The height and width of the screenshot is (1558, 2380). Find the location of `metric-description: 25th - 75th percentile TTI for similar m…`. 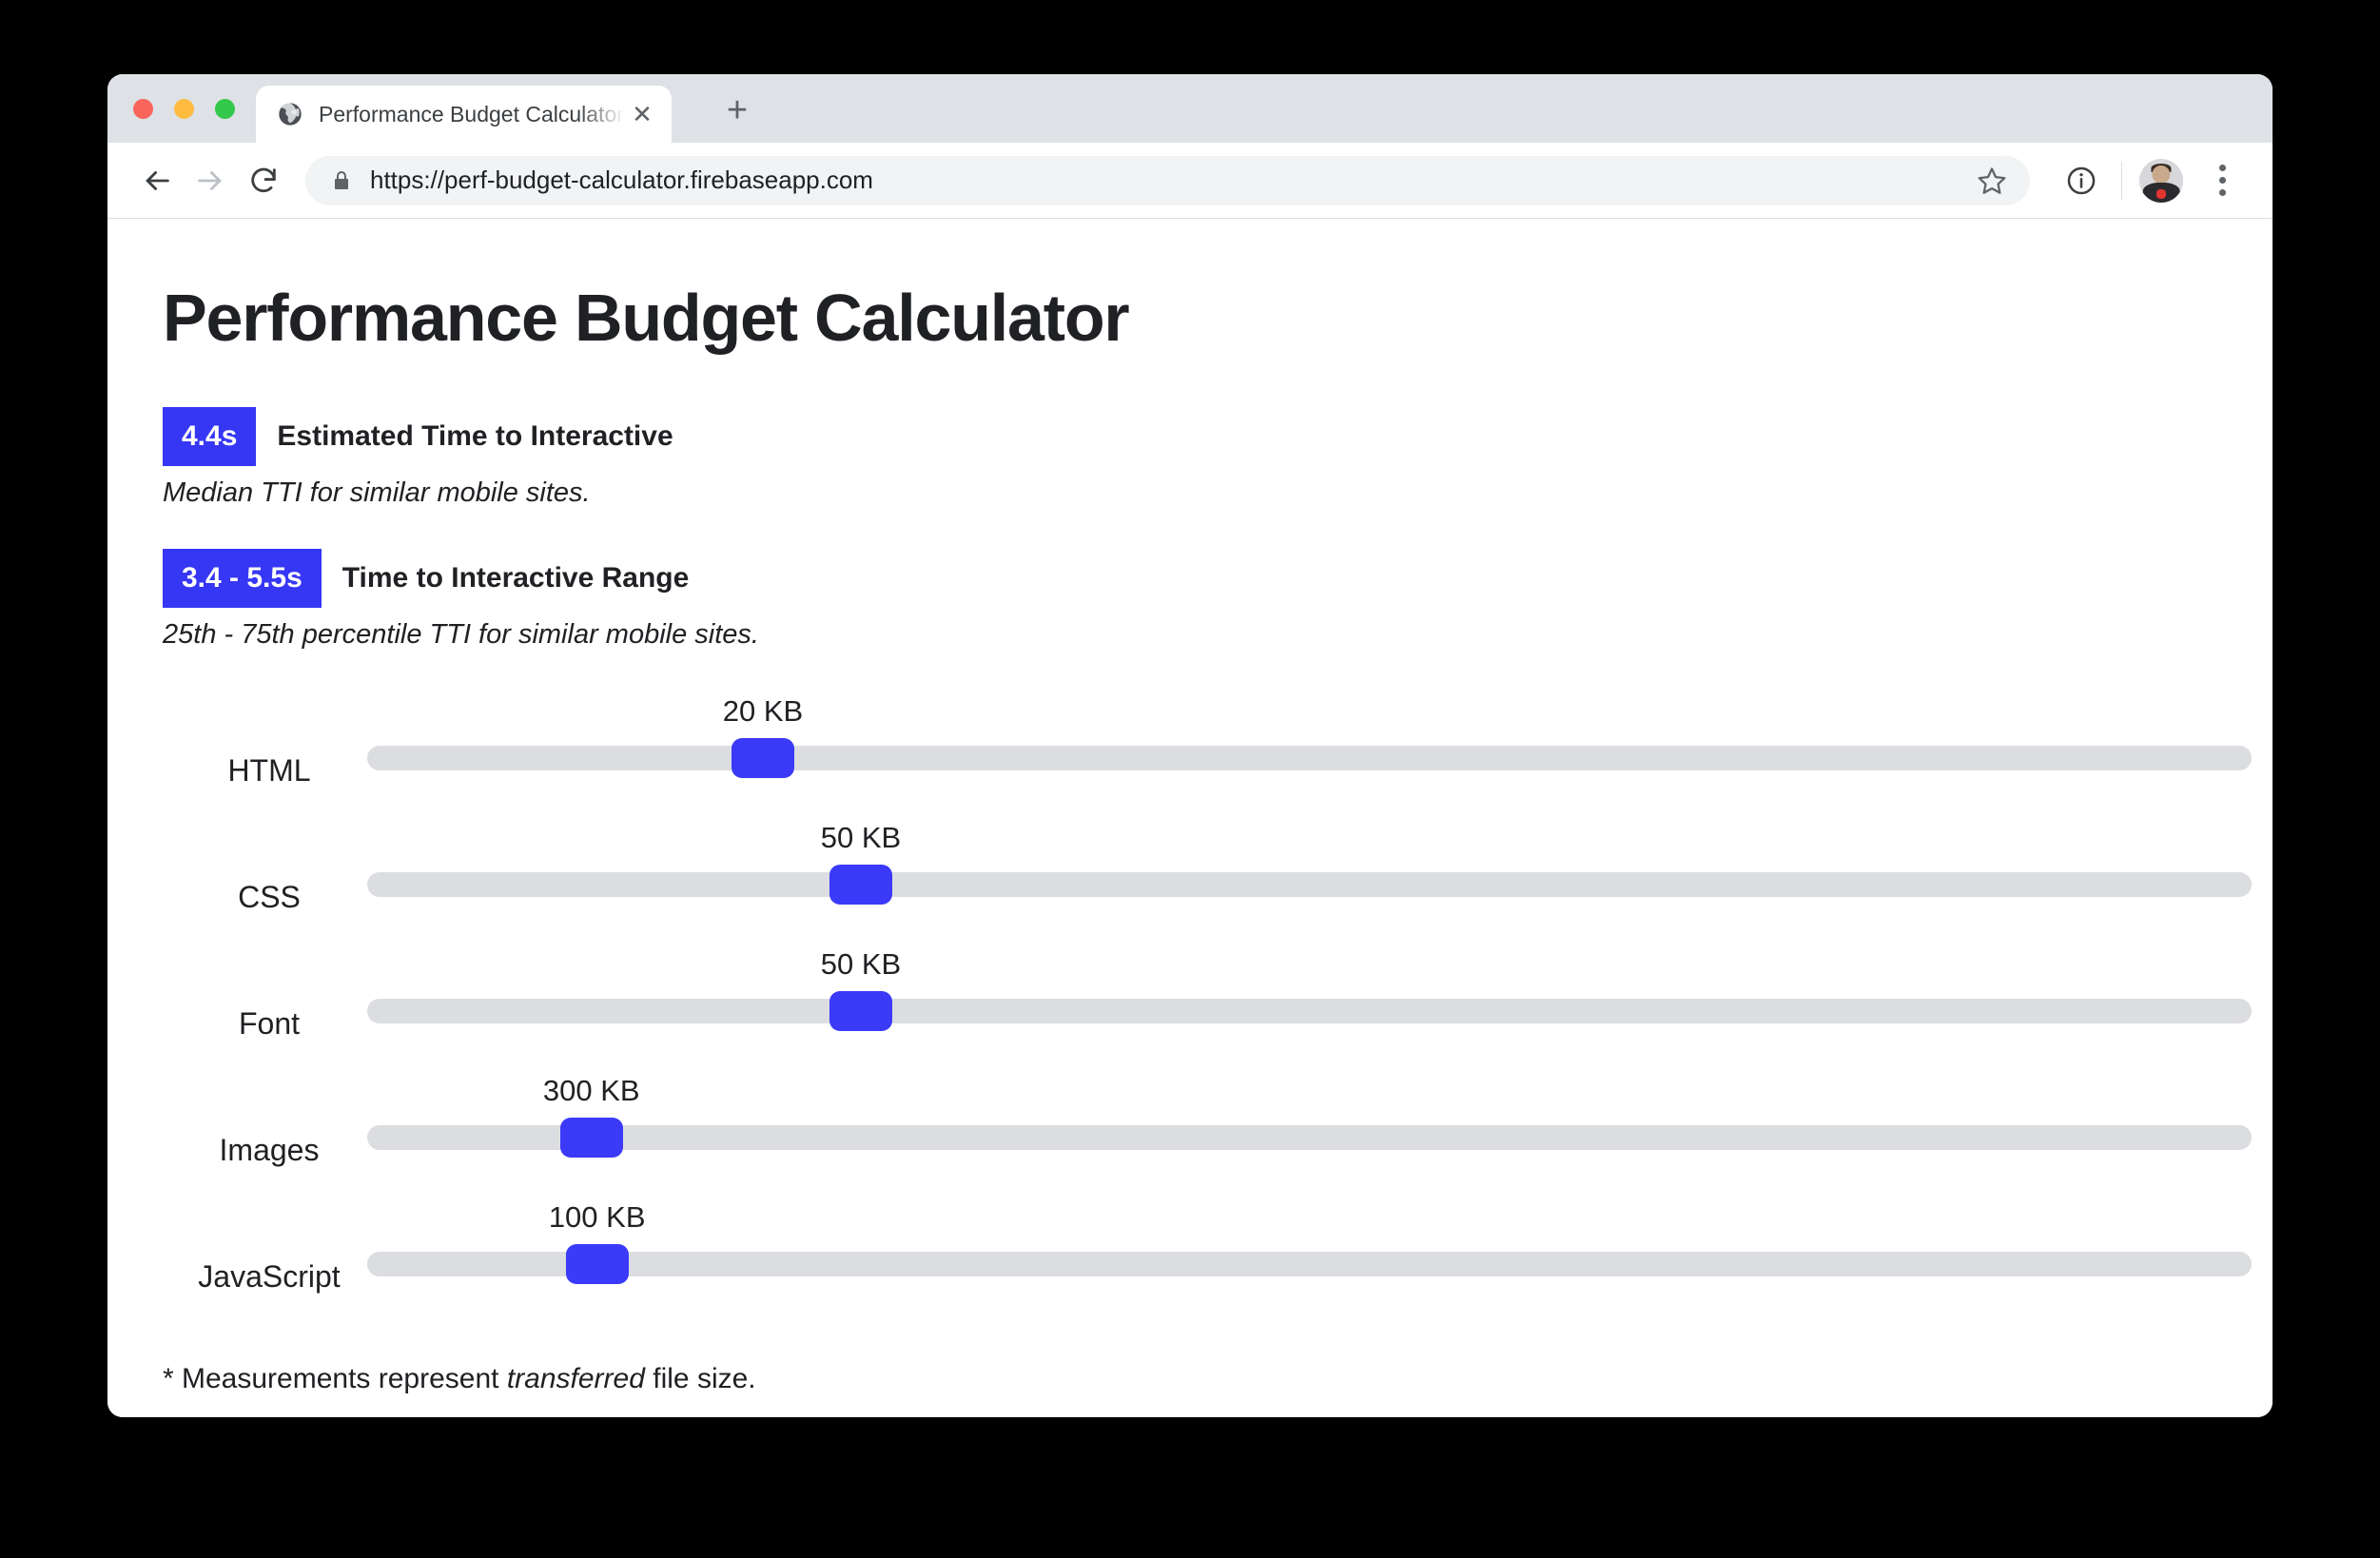

metric-description: 25th - 75th percentile TTI for similar m… is located at coordinates (461, 634).